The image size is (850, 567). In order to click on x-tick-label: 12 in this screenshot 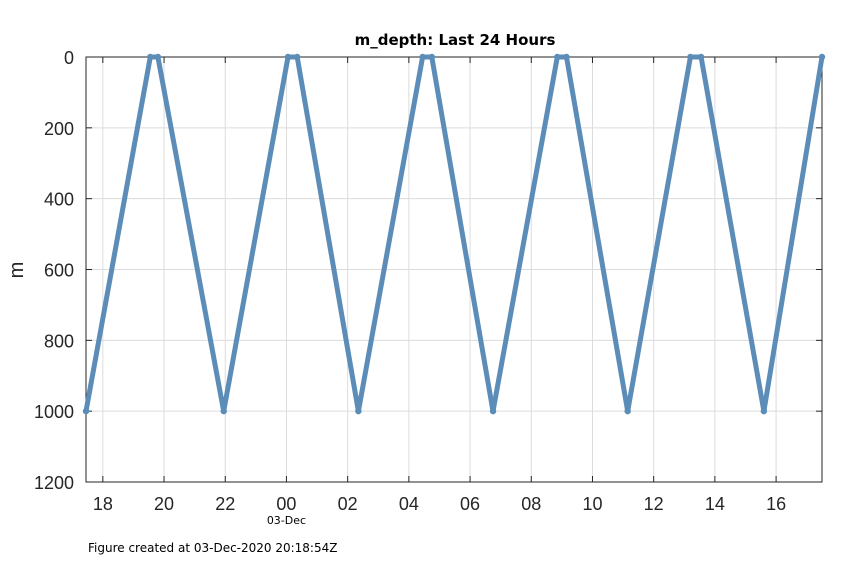, I will do `click(654, 504)`.